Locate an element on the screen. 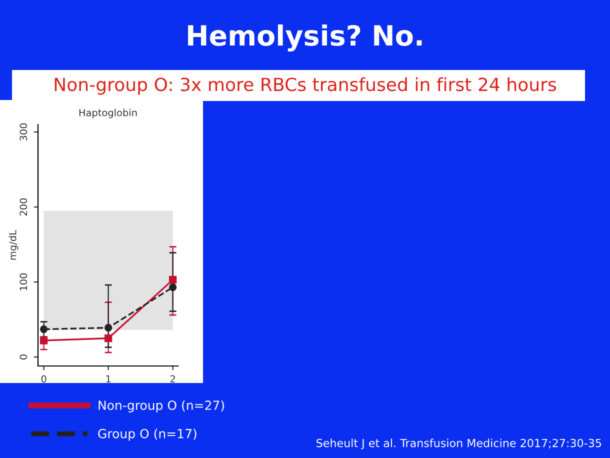  text: Seheult J et al. Transfusion Medicine 2017;27:30-35 is located at coordinates (459, 444).